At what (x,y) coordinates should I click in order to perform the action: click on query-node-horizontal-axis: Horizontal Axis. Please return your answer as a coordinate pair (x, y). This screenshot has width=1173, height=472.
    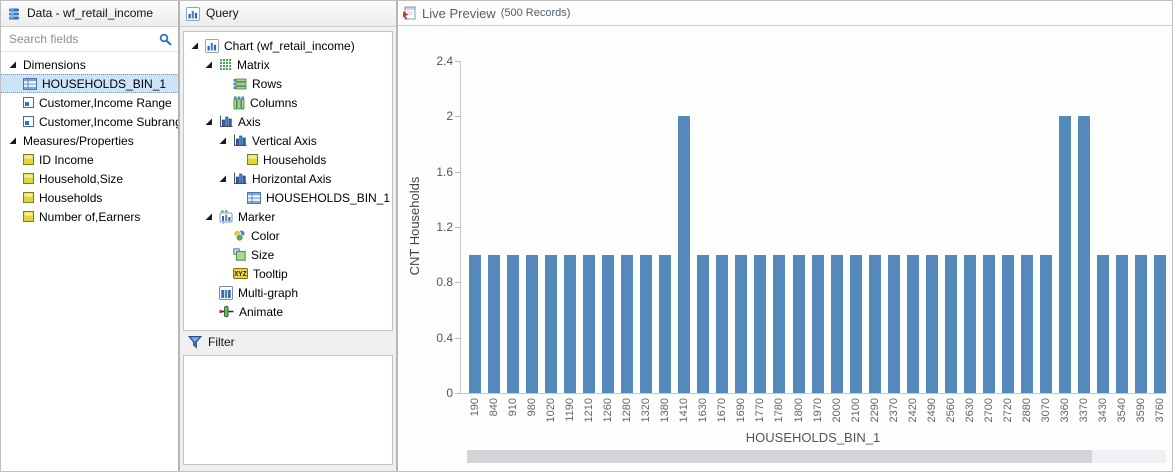
    Looking at the image, I should click on (288, 178).